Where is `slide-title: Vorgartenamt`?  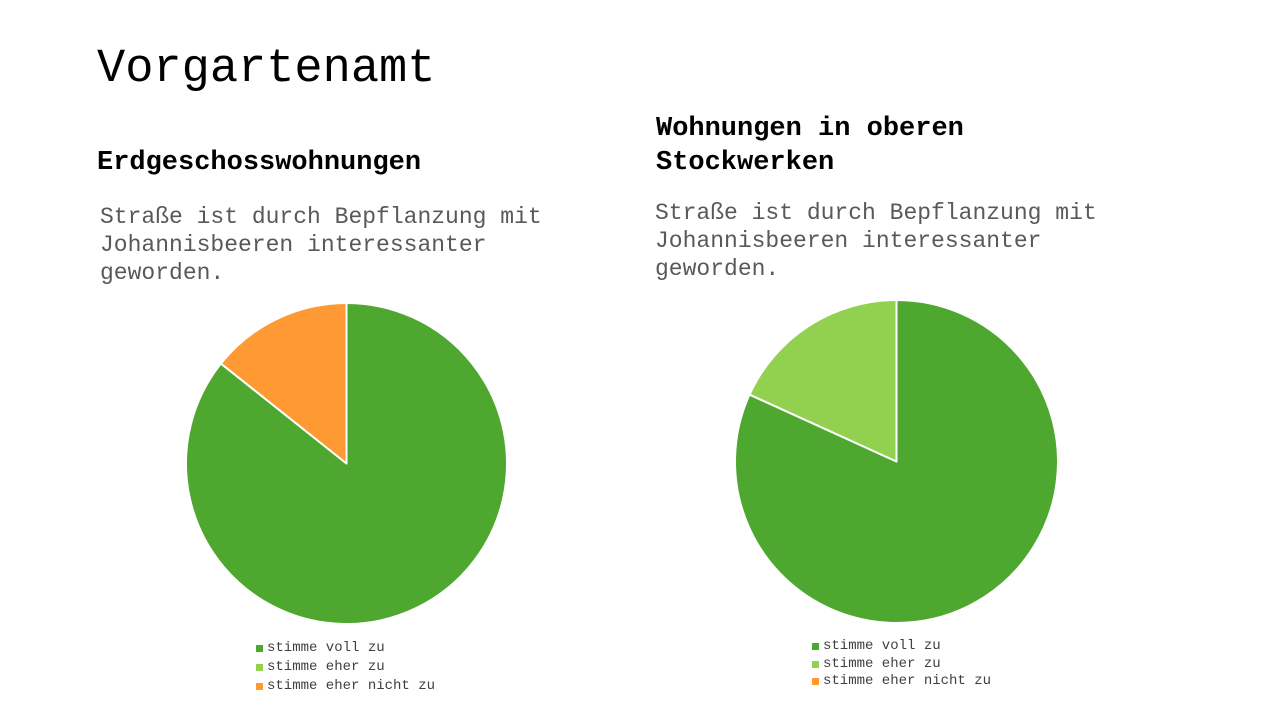 slide-title: Vorgartenamt is located at coordinates (266, 69).